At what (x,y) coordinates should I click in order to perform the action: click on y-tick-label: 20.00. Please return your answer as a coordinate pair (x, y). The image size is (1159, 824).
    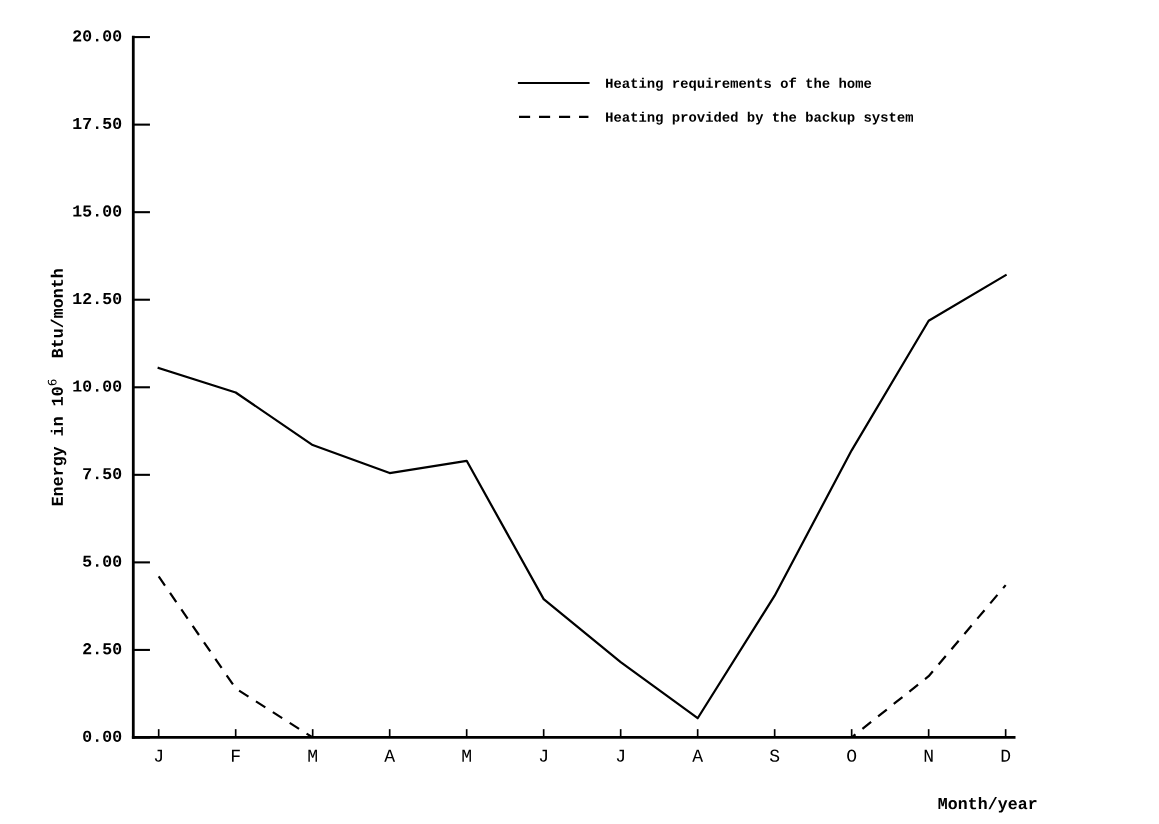
    Looking at the image, I should click on (97, 36).